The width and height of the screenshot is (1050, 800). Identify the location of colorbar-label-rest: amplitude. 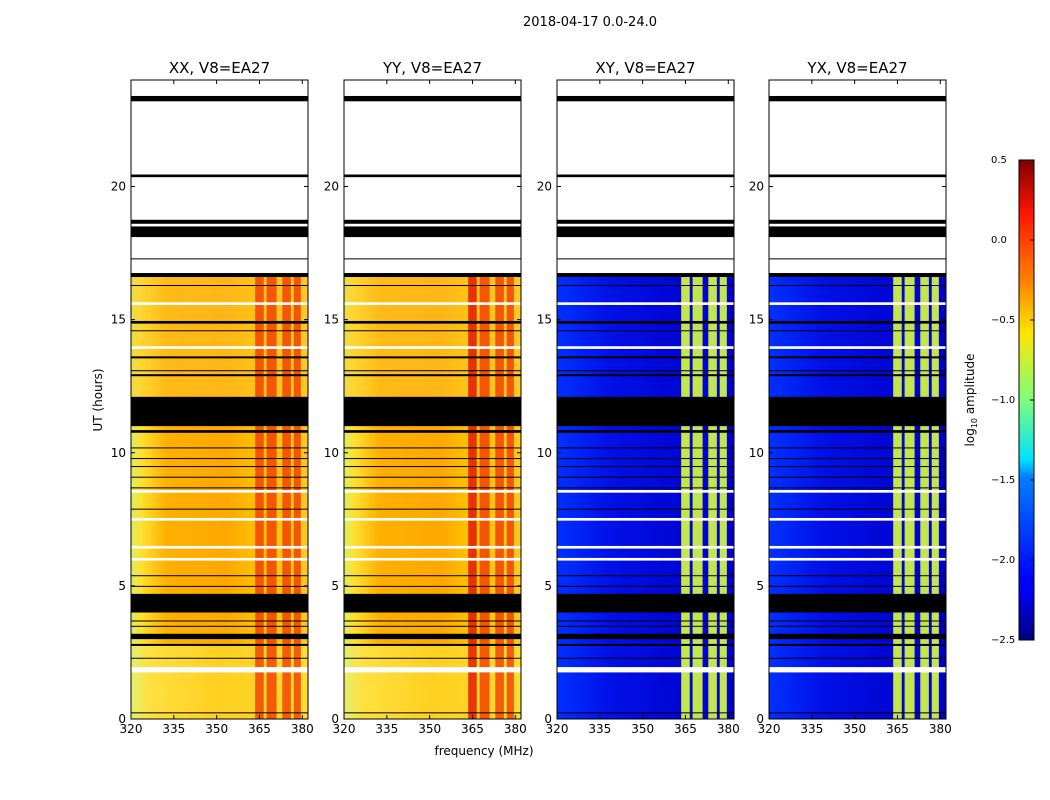
(970, 386).